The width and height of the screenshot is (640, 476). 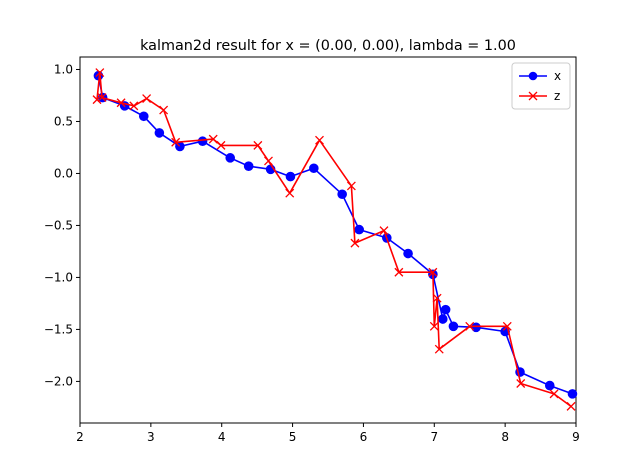 What do you see at coordinates (63, 121) in the screenshot?
I see `y-tick-label: 0.5` at bounding box center [63, 121].